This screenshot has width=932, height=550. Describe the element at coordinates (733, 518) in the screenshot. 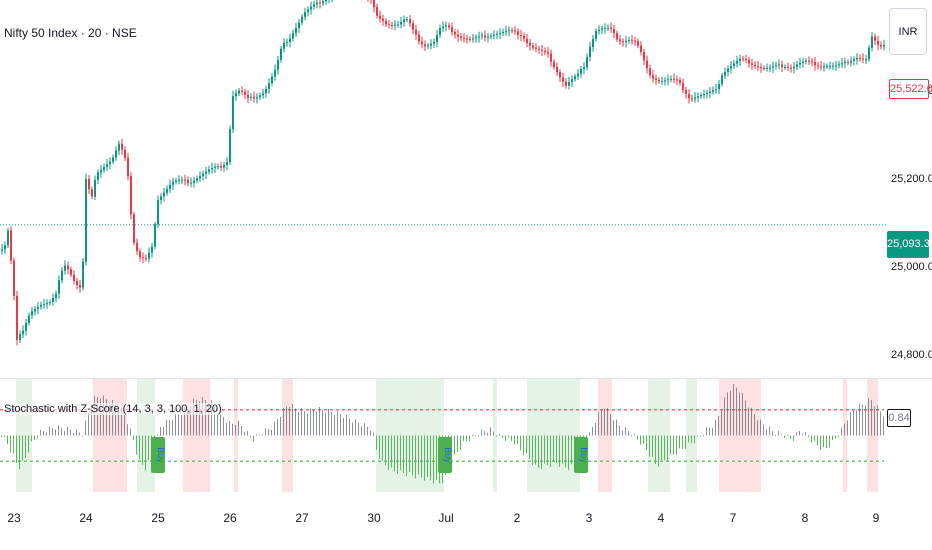

I see `x-tick-label: 7` at that location.